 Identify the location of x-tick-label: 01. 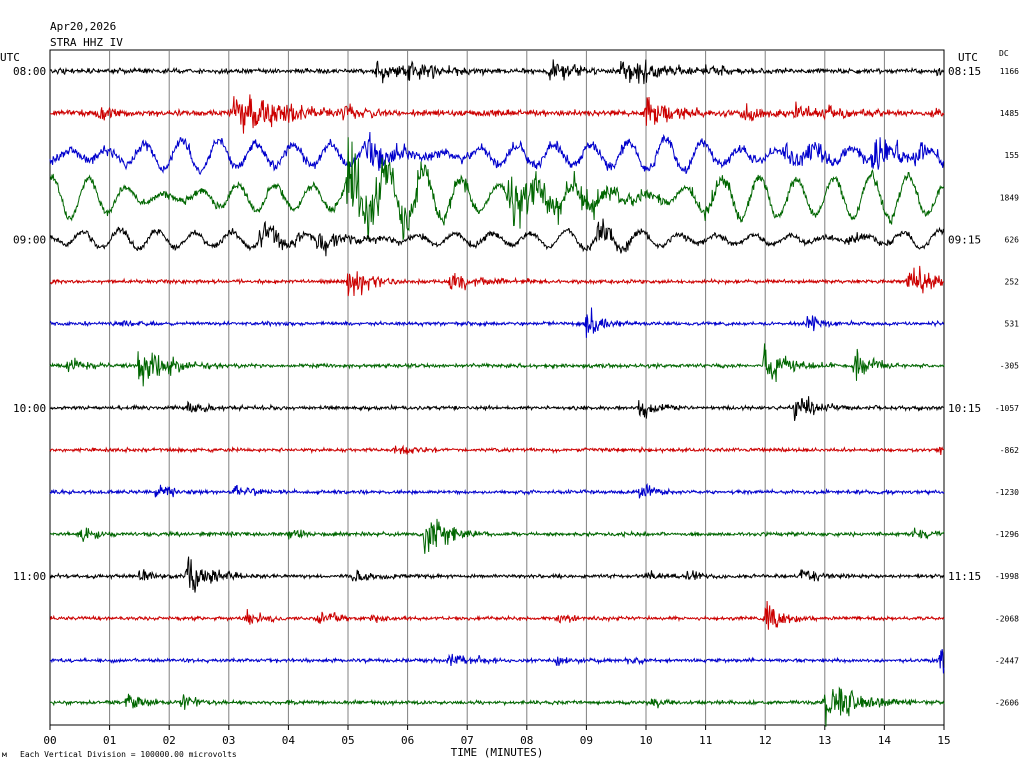
(109, 740).